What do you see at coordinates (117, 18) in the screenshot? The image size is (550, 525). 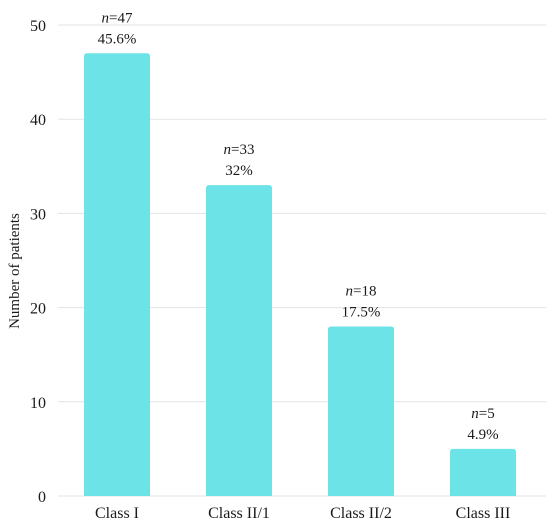 I see `data-label-n: n=47` at bounding box center [117, 18].